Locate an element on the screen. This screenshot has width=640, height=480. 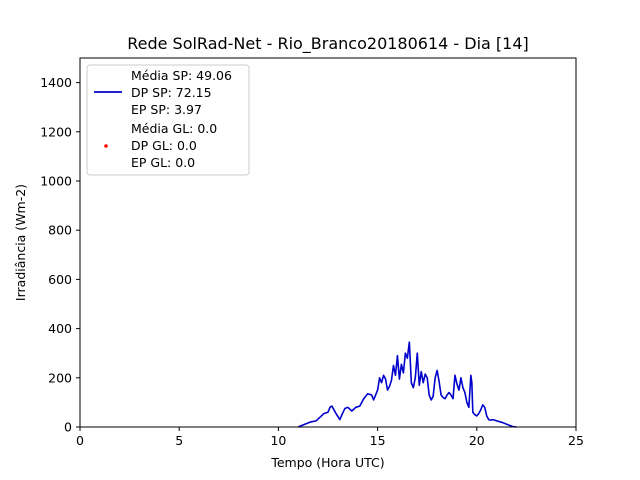
x-tick-label: 5 is located at coordinates (179, 440).